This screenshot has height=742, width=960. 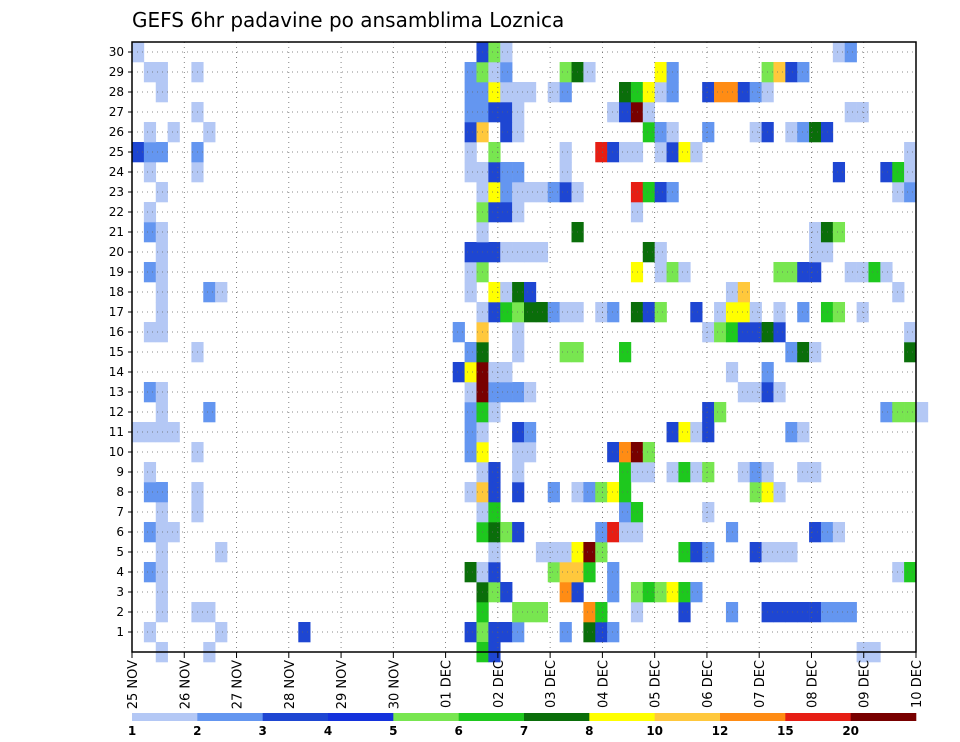 I want to click on colorbar: 1 2 3 4 5 6 7 8 10 12 15 20, so click(x=522, y=725).